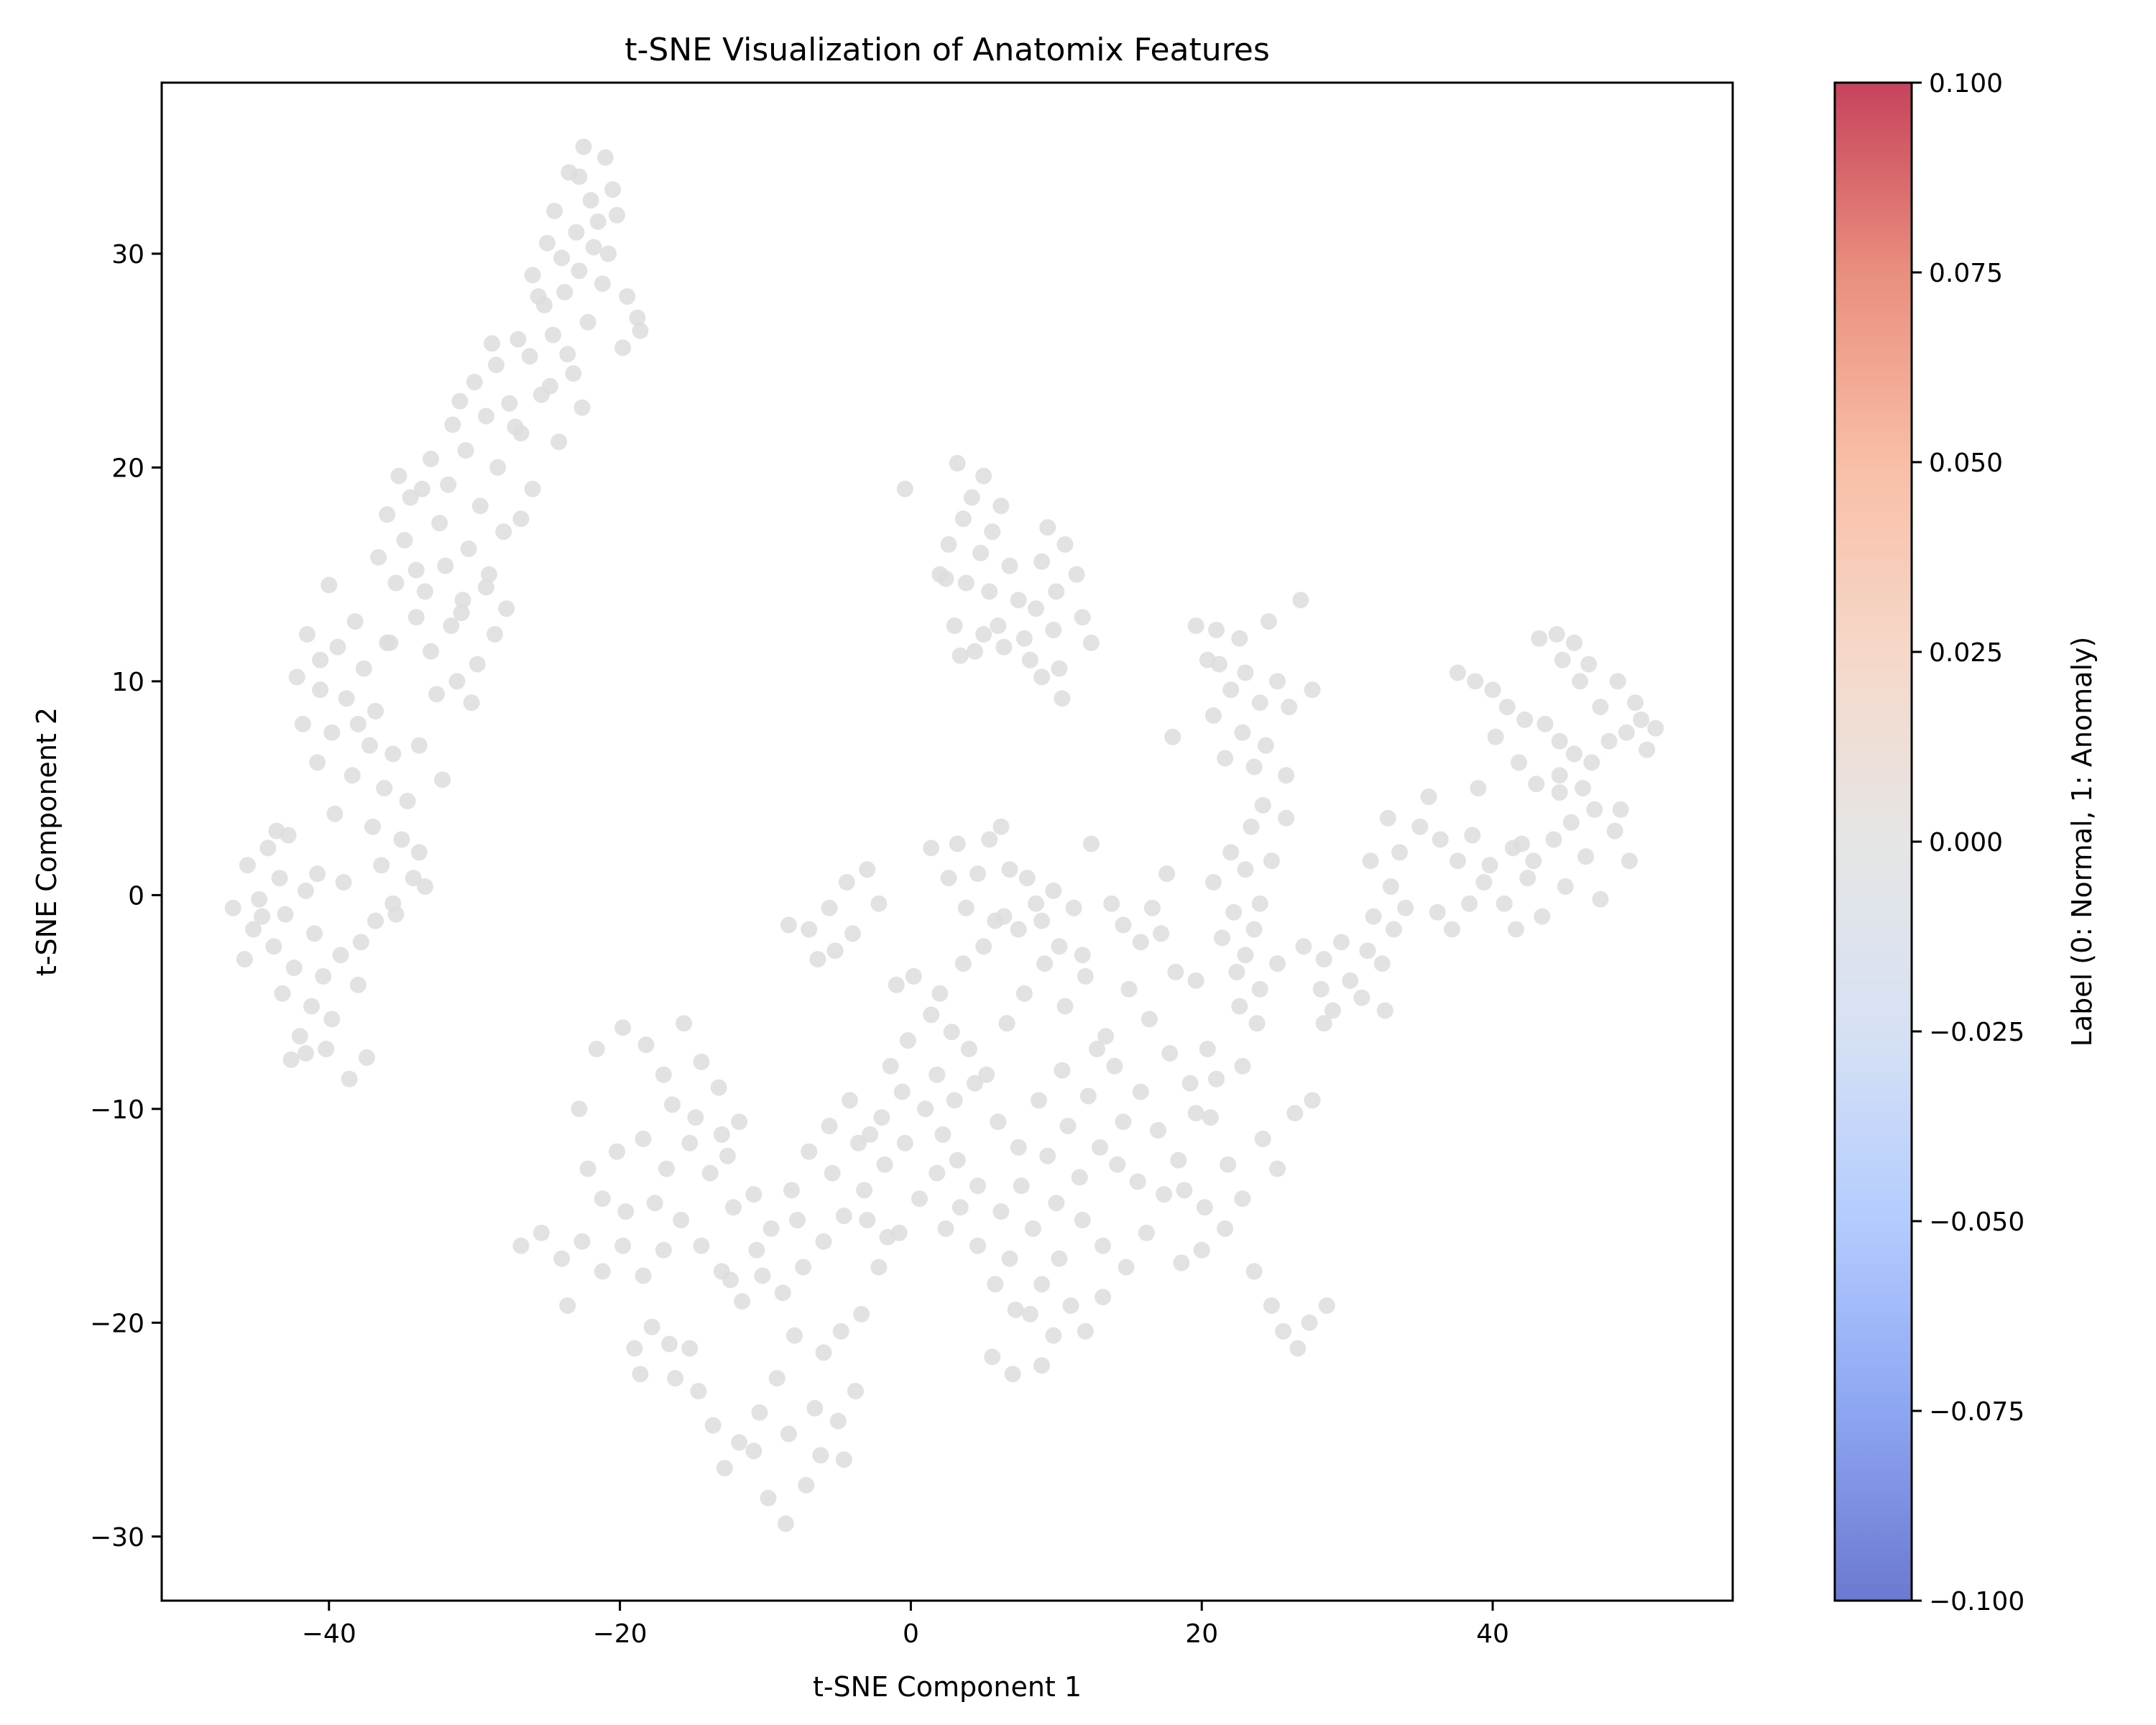  What do you see at coordinates (1966, 83) in the screenshot?
I see `colorbar-tick-label: 0.100` at bounding box center [1966, 83].